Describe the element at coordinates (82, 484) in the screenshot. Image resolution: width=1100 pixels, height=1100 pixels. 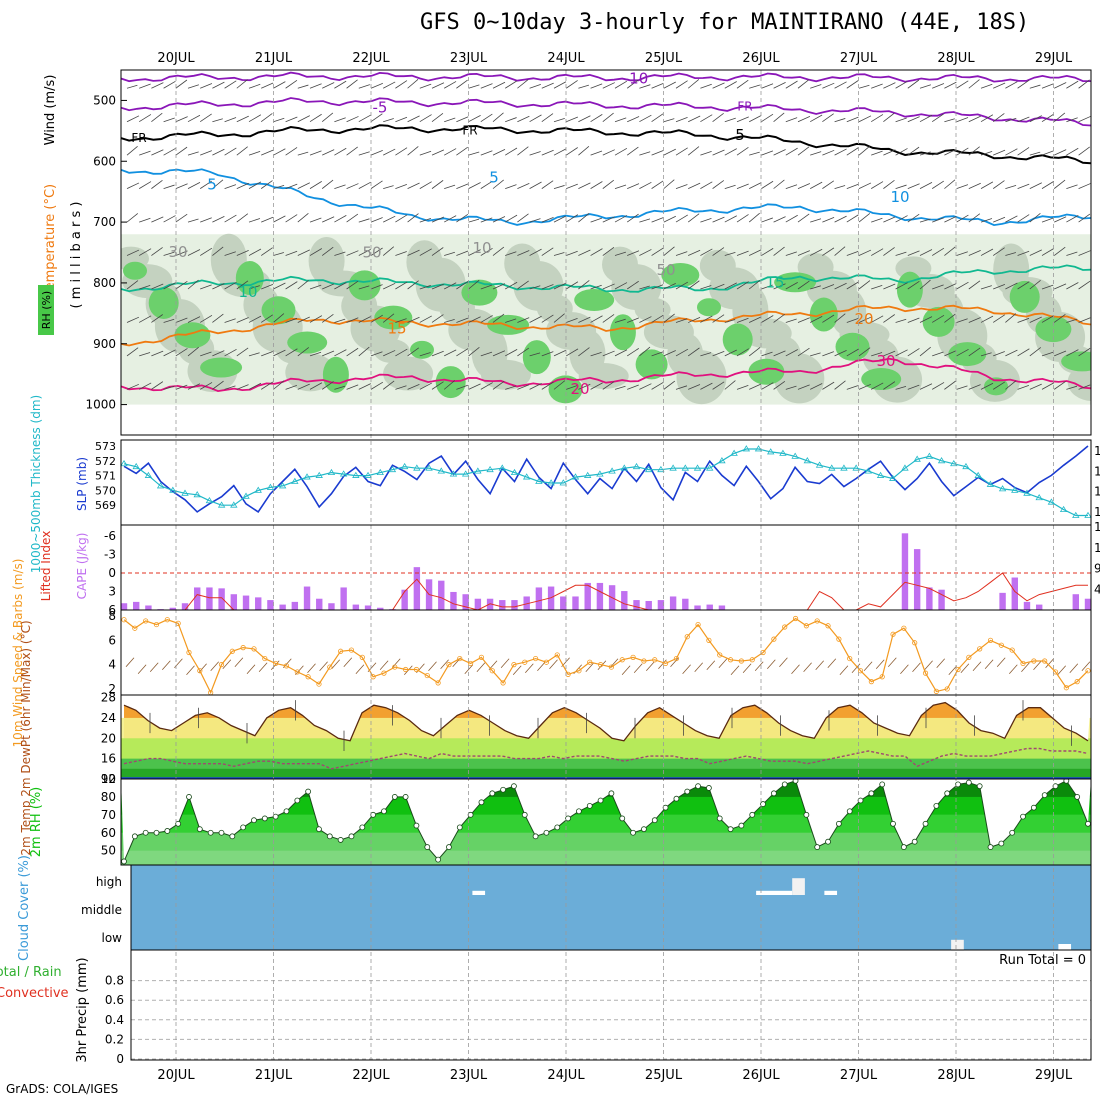
I see `slp-label: SLP (mb)` at that location.